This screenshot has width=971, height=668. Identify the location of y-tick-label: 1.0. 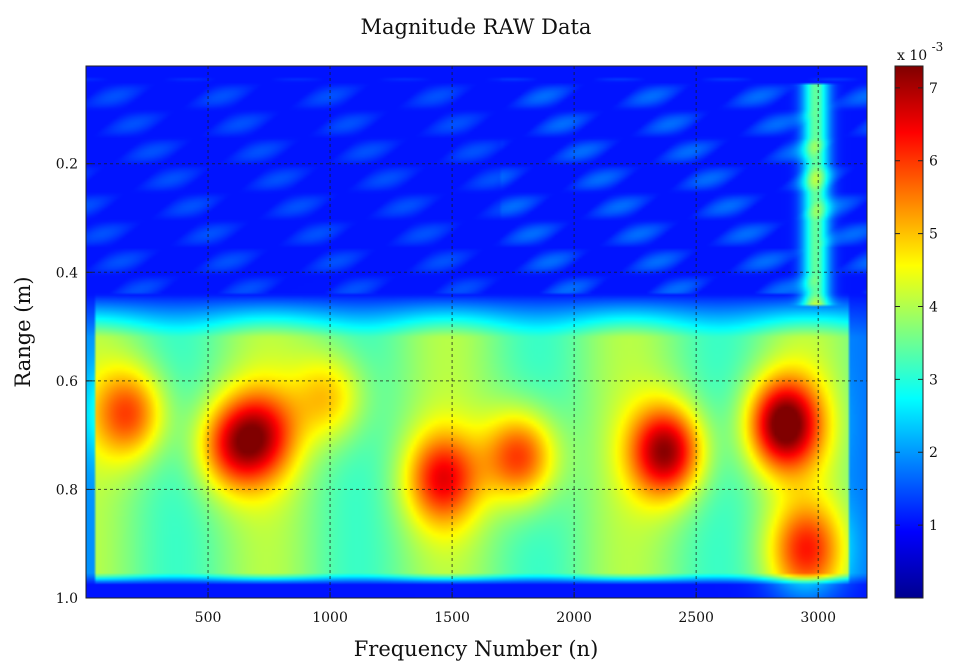
(67, 599).